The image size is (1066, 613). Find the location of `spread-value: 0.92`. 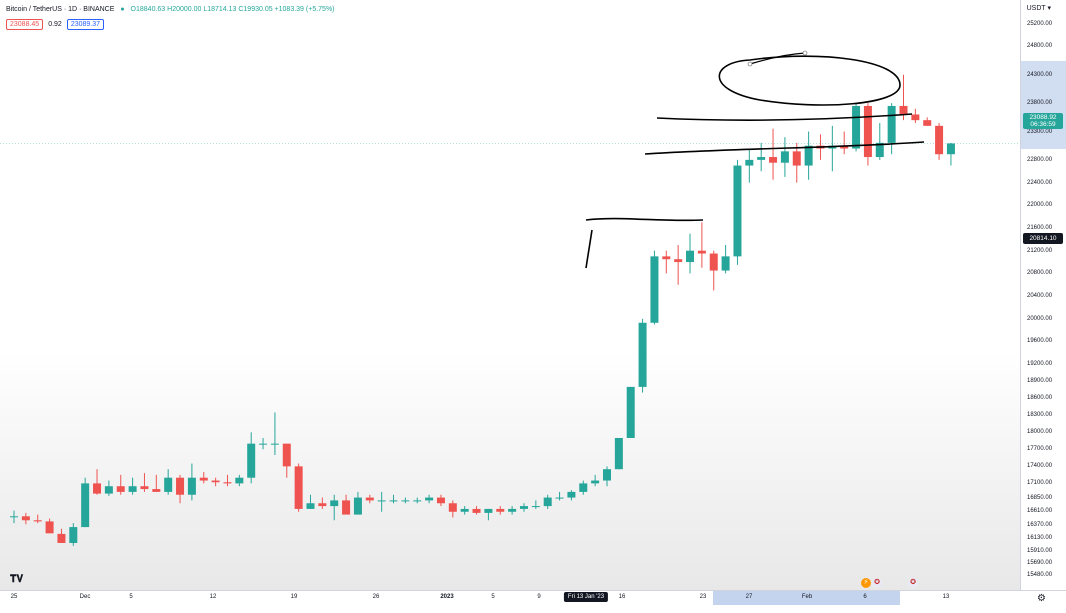

spread-value: 0.92 is located at coordinates (55, 24).